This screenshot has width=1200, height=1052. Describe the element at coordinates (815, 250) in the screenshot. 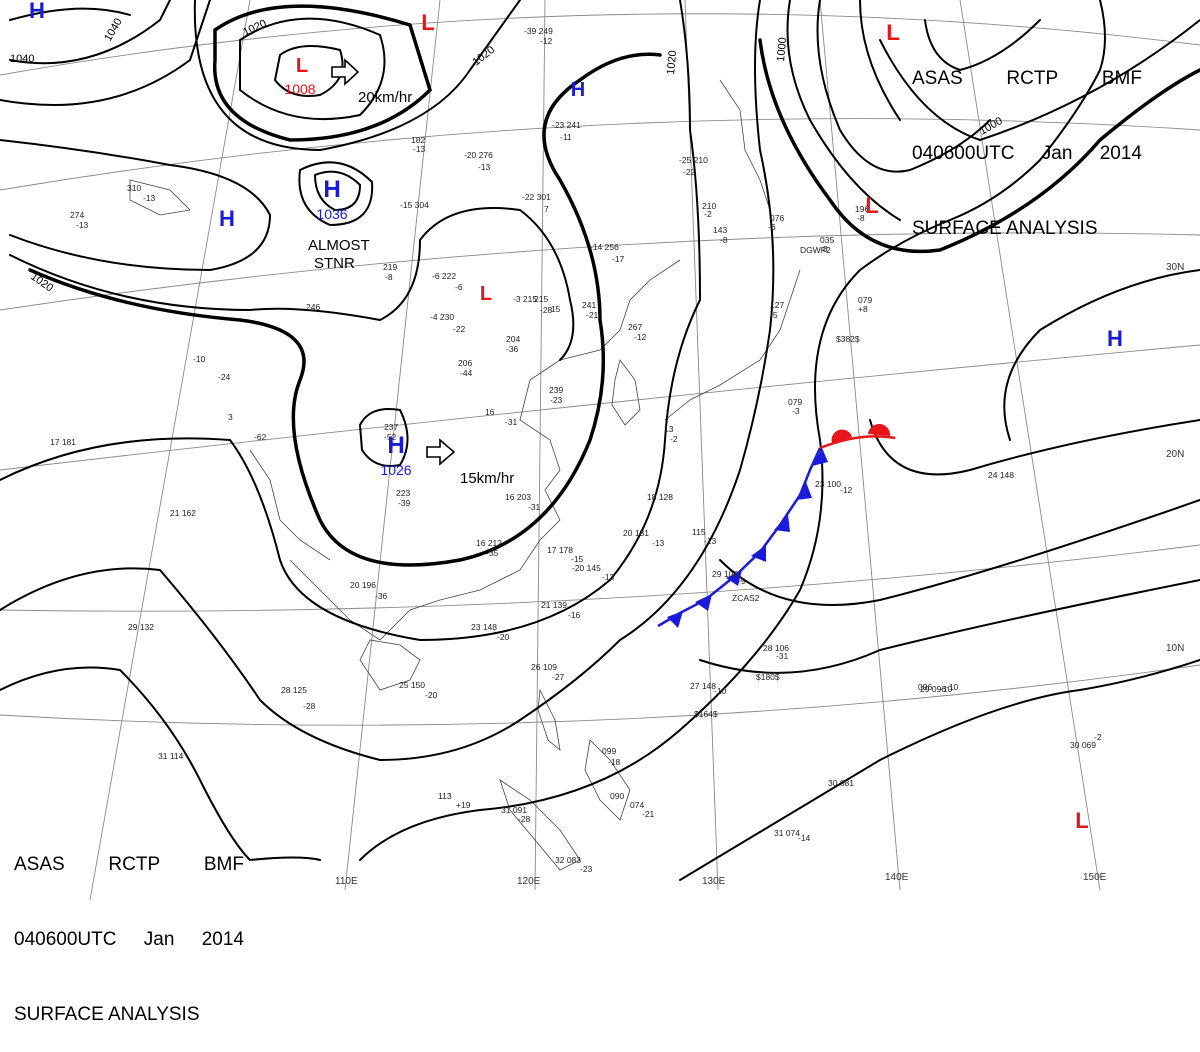

I see `station-value: DGWF2` at that location.